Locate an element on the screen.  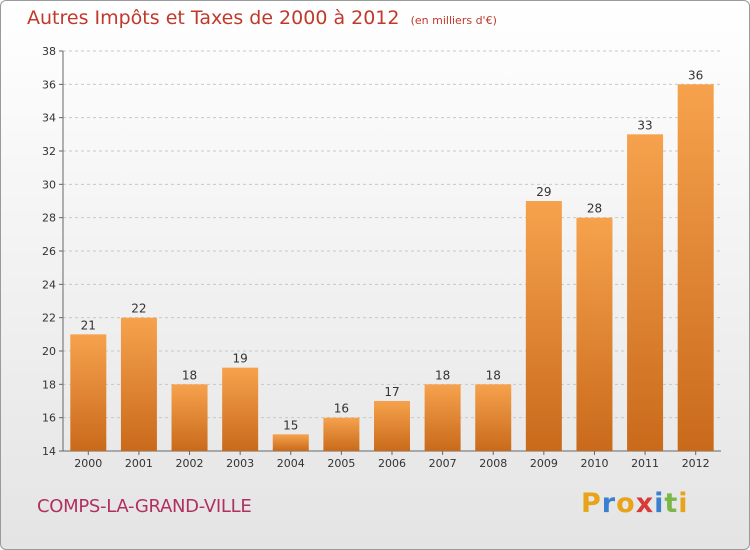
y-tick-label: 38 is located at coordinates (49, 51).